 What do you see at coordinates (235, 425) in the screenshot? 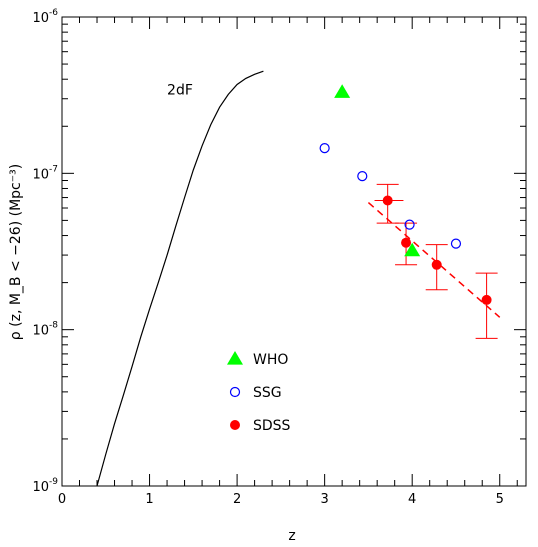
I see `legend-marker-sdss` at bounding box center [235, 425].